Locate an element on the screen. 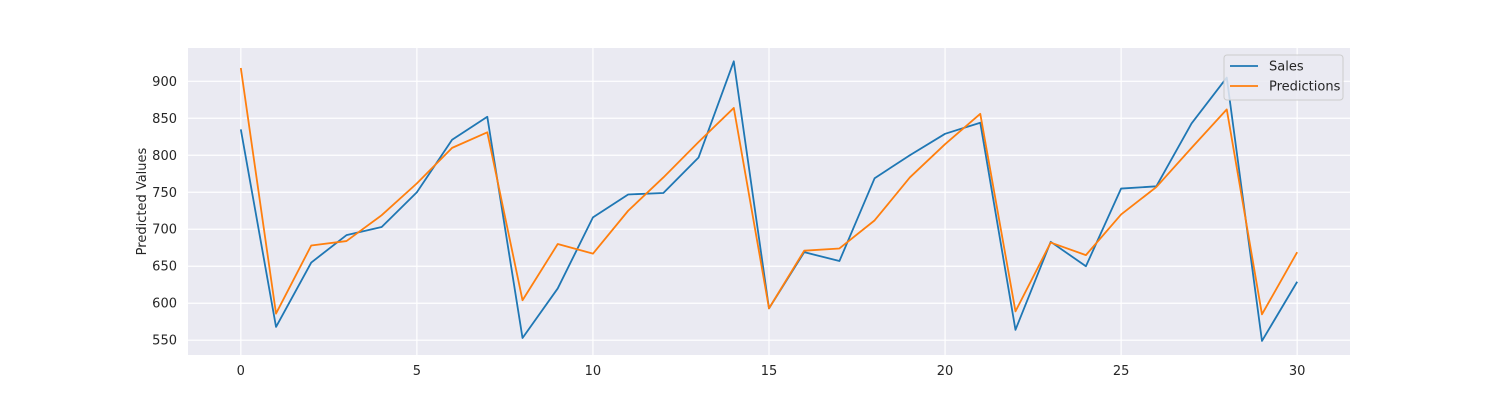 This screenshot has height=400, width=1500. legend-label: Predictions is located at coordinates (1305, 87).